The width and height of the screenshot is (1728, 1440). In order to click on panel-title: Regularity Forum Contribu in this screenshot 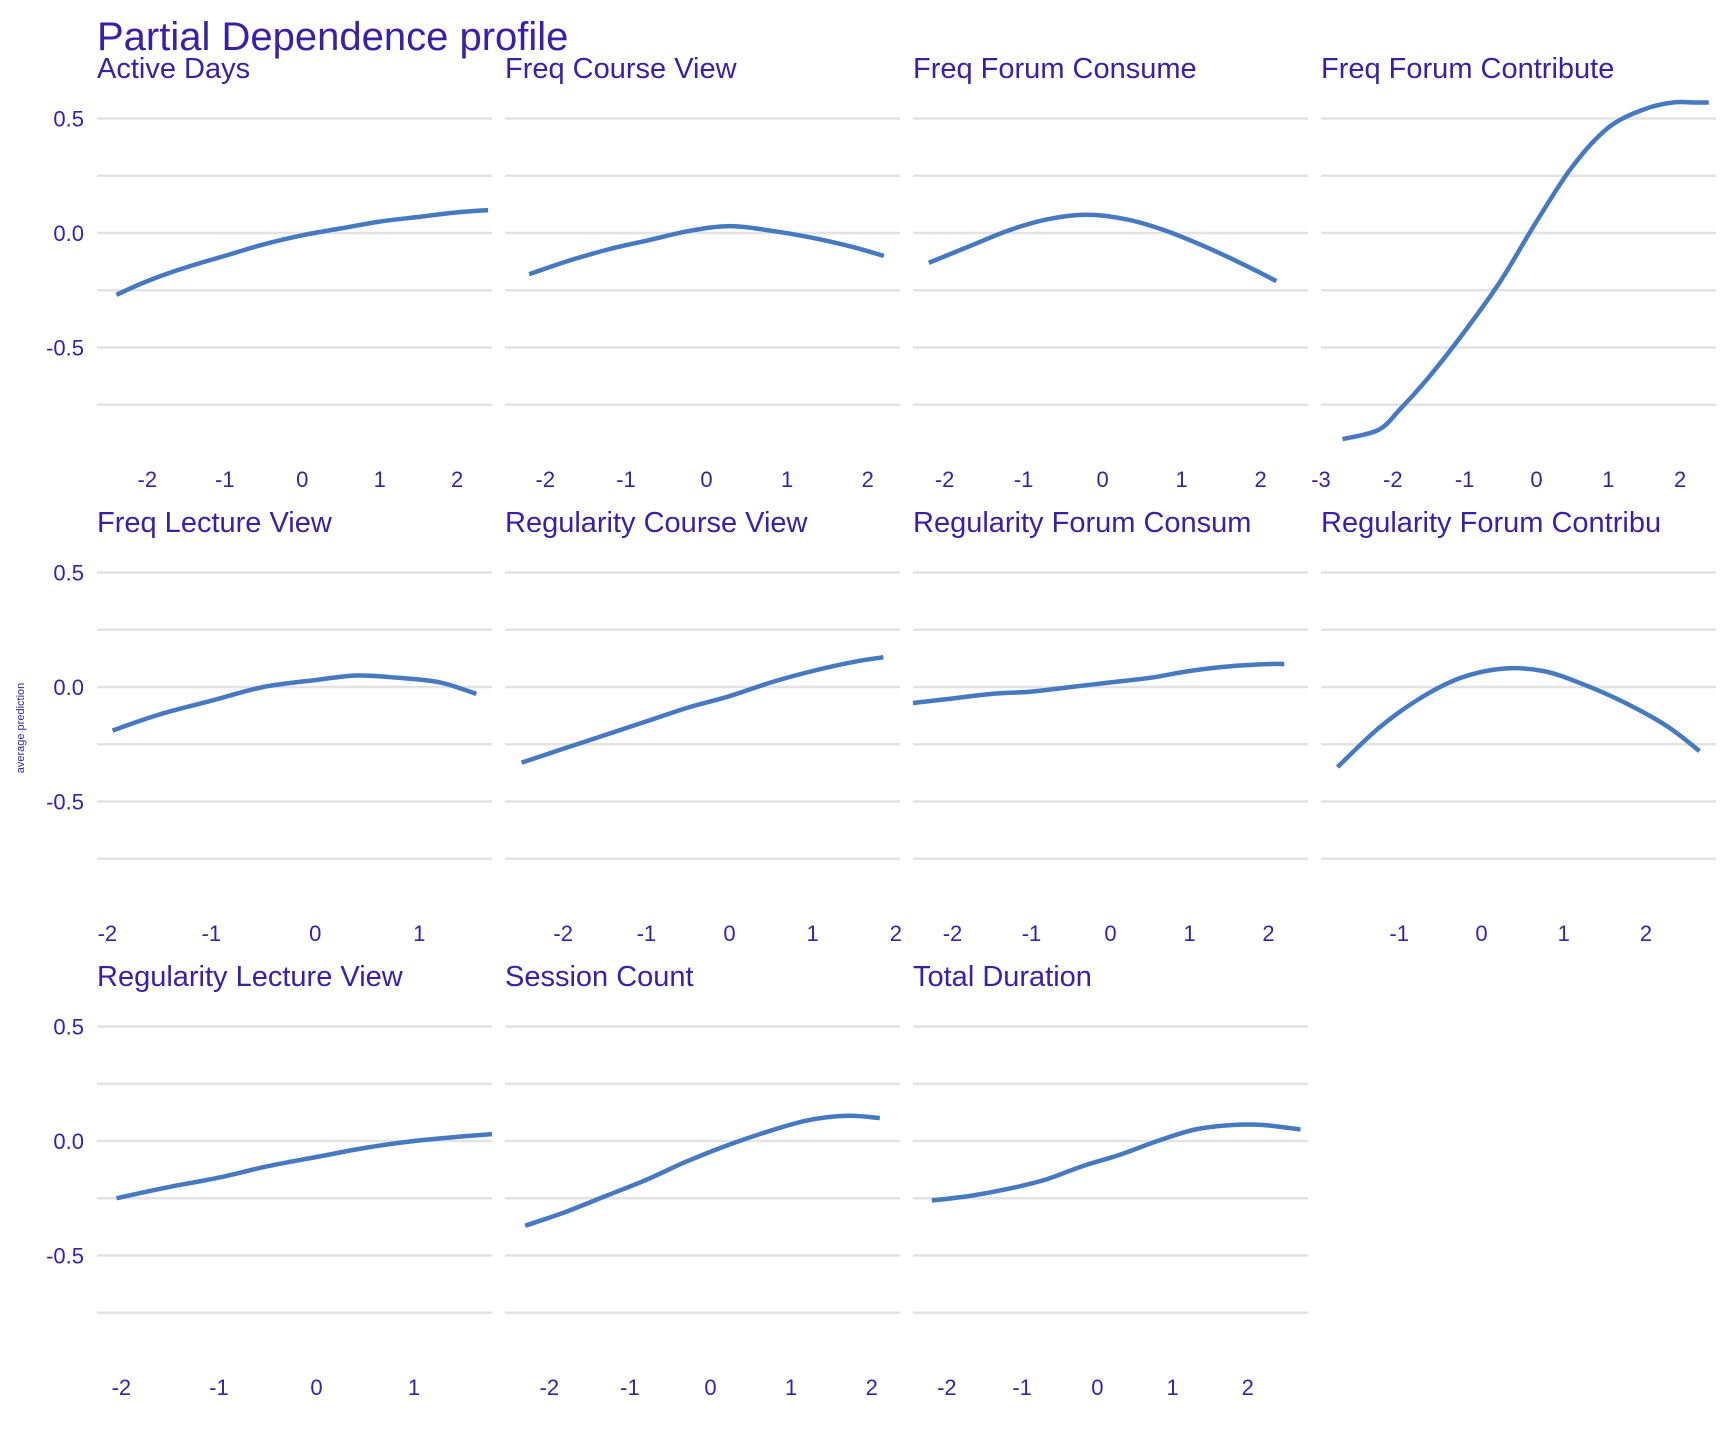, I will do `click(1491, 523)`.